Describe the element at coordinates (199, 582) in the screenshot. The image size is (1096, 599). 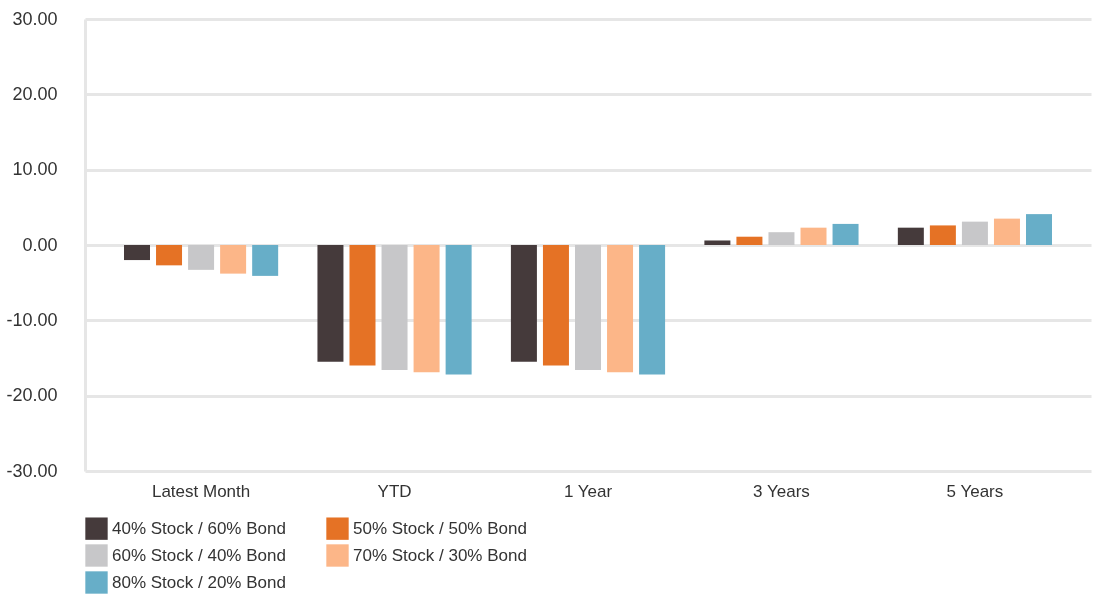
I see `legend-label: 80% Stock / 20% Bond` at that location.